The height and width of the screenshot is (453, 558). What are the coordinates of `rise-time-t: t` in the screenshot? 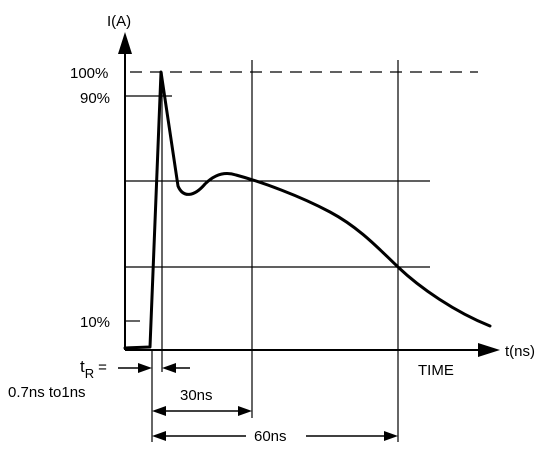 It's located at (82, 366).